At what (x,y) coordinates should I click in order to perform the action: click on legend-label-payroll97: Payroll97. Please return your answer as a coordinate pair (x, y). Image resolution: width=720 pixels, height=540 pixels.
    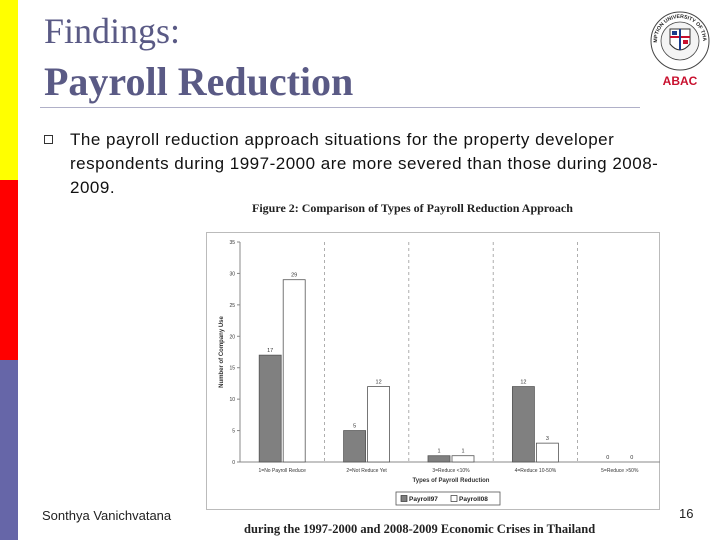
    Looking at the image, I should click on (423, 499).